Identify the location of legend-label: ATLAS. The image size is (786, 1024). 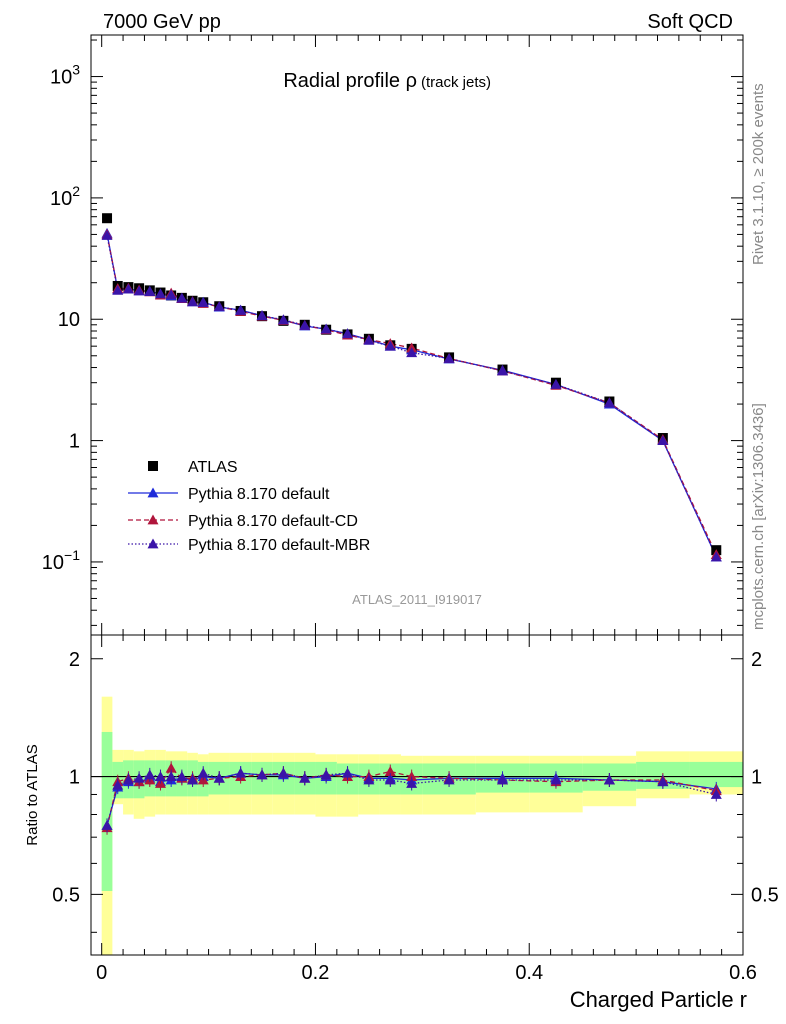
(213, 467).